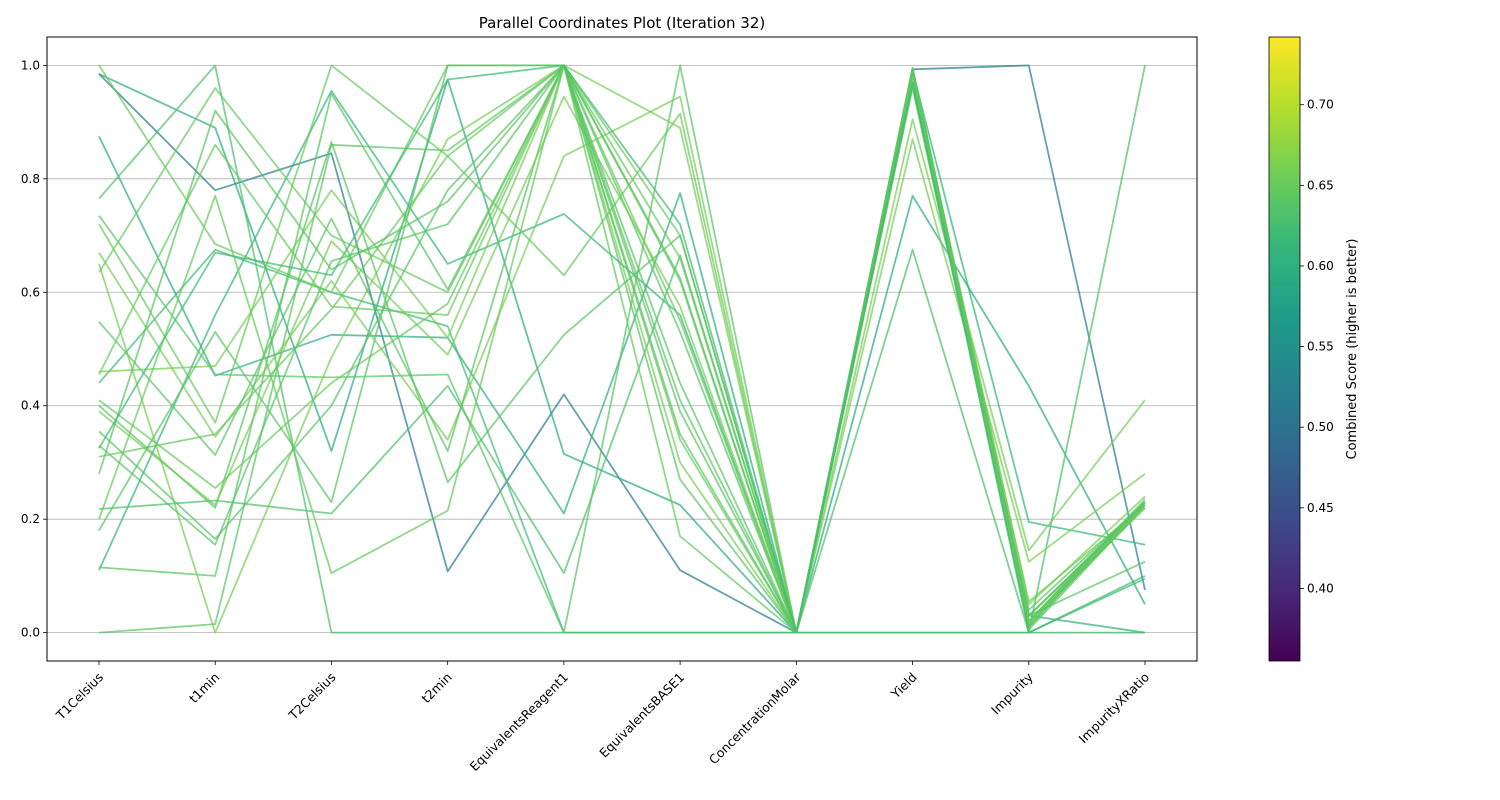 This screenshot has height=800, width=1500. What do you see at coordinates (30, 65) in the screenshot?
I see `y-tick-label: 1.0` at bounding box center [30, 65].